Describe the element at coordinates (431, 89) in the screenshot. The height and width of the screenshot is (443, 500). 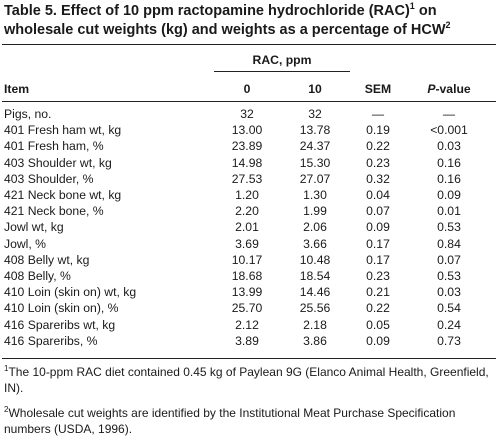
I see `pvalue-header-italic: P` at that location.